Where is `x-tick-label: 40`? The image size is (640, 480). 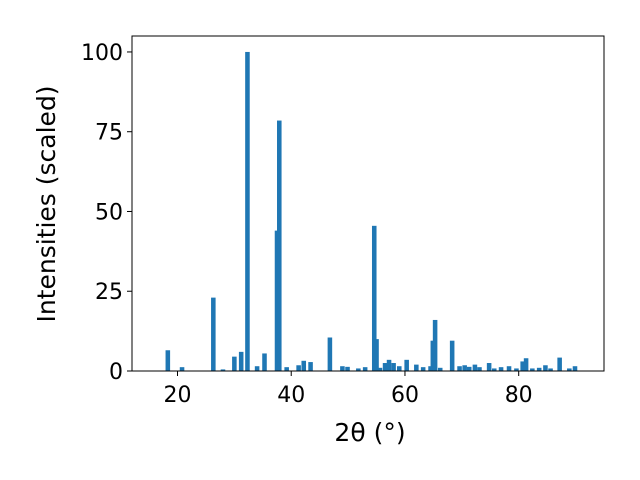
x-tick-label: 40 is located at coordinates (291, 395).